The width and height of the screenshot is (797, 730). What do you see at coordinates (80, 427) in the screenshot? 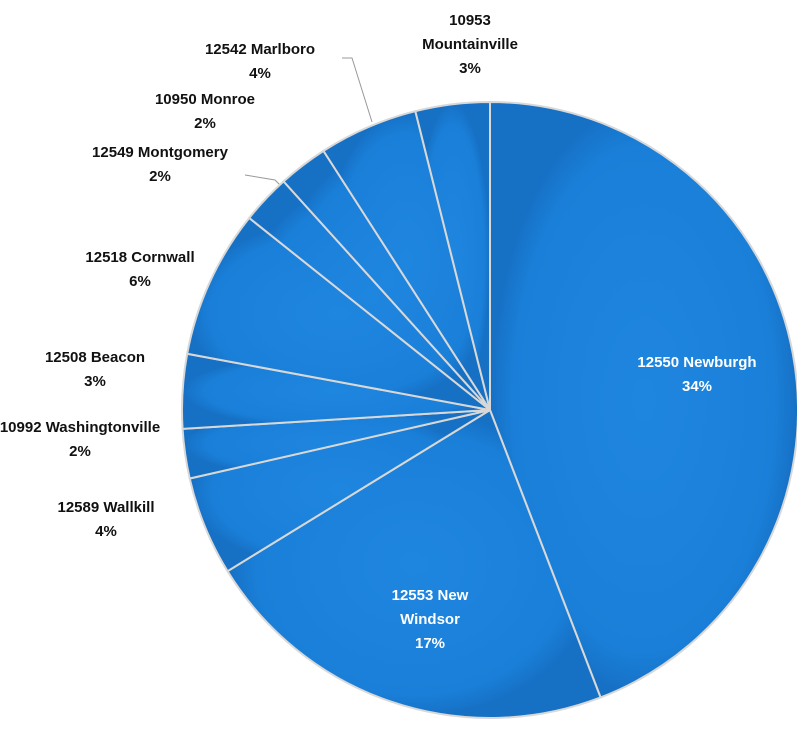
I see `category-name: 10992 Washingtonville` at bounding box center [80, 427].